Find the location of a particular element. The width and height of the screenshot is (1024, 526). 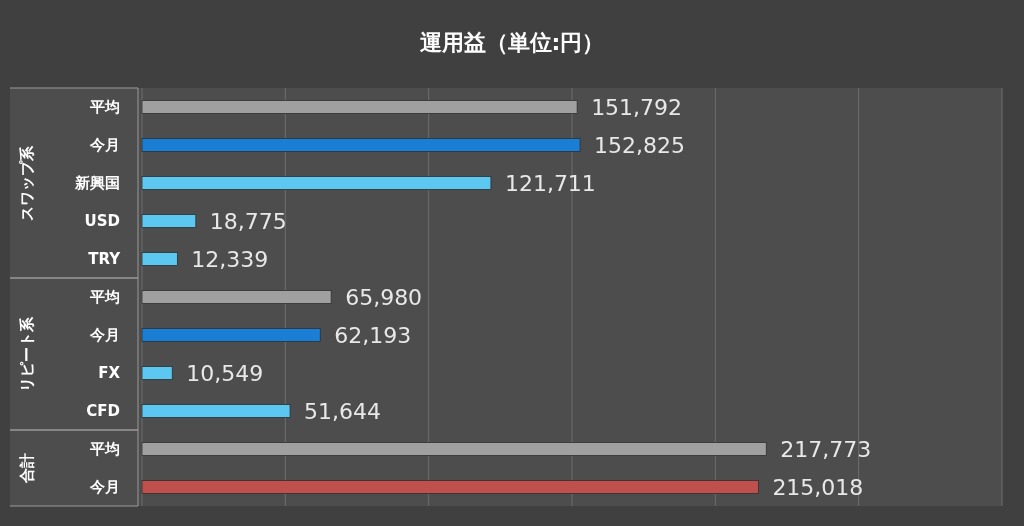

text: リピート系 is located at coordinates (27, 353).